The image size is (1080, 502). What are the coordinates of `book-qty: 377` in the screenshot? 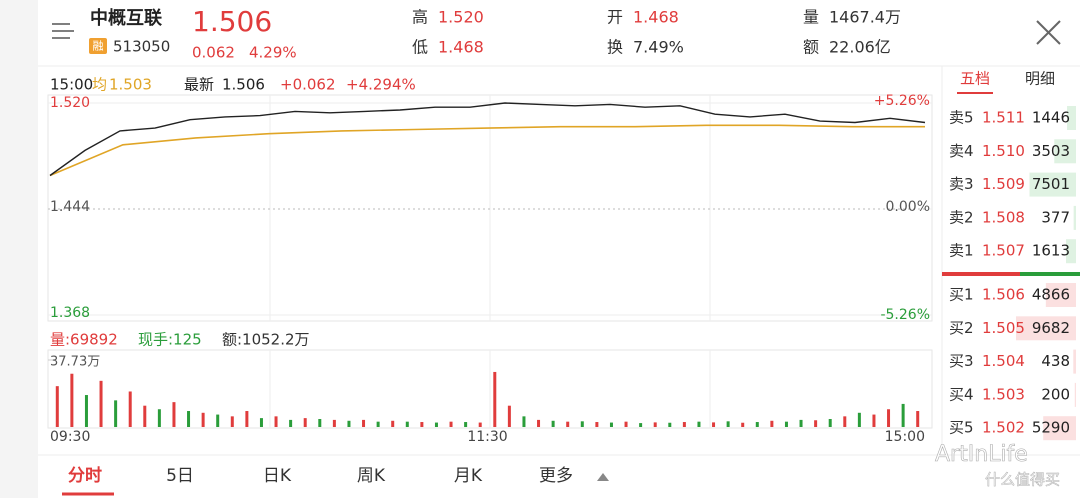 It's located at (1055, 217).